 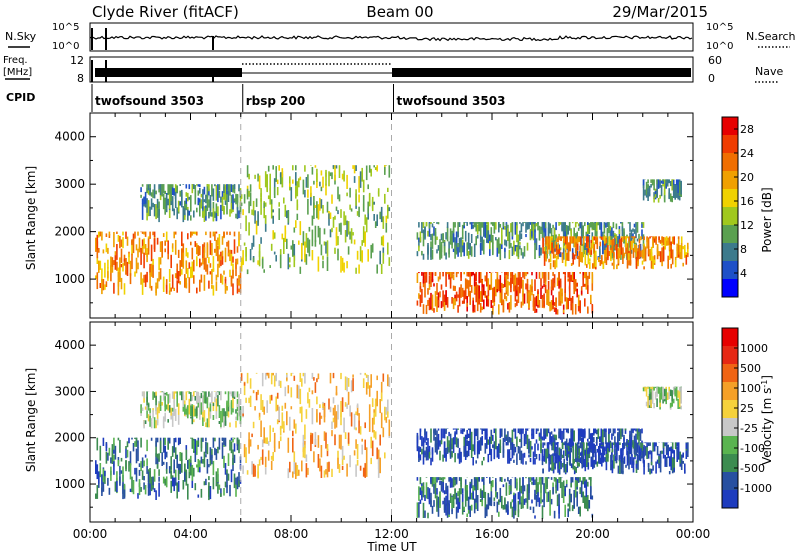 What do you see at coordinates (17, 72) in the screenshot?
I see `freq-label-line2: [MHz]` at bounding box center [17, 72].